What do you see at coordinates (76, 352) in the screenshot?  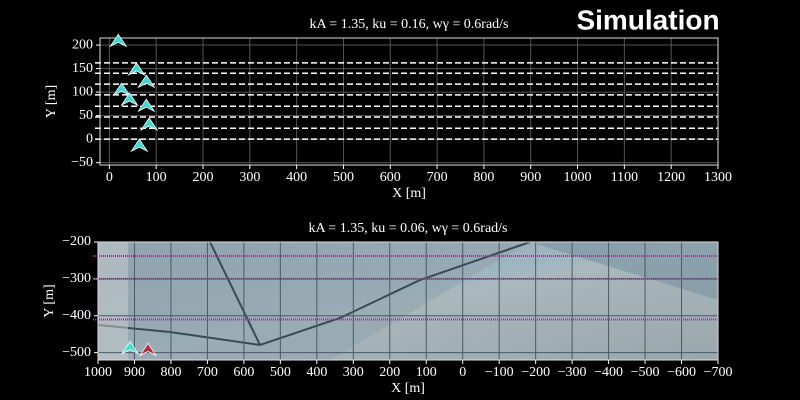 I see `y-tick-label: −500` at bounding box center [76, 352].